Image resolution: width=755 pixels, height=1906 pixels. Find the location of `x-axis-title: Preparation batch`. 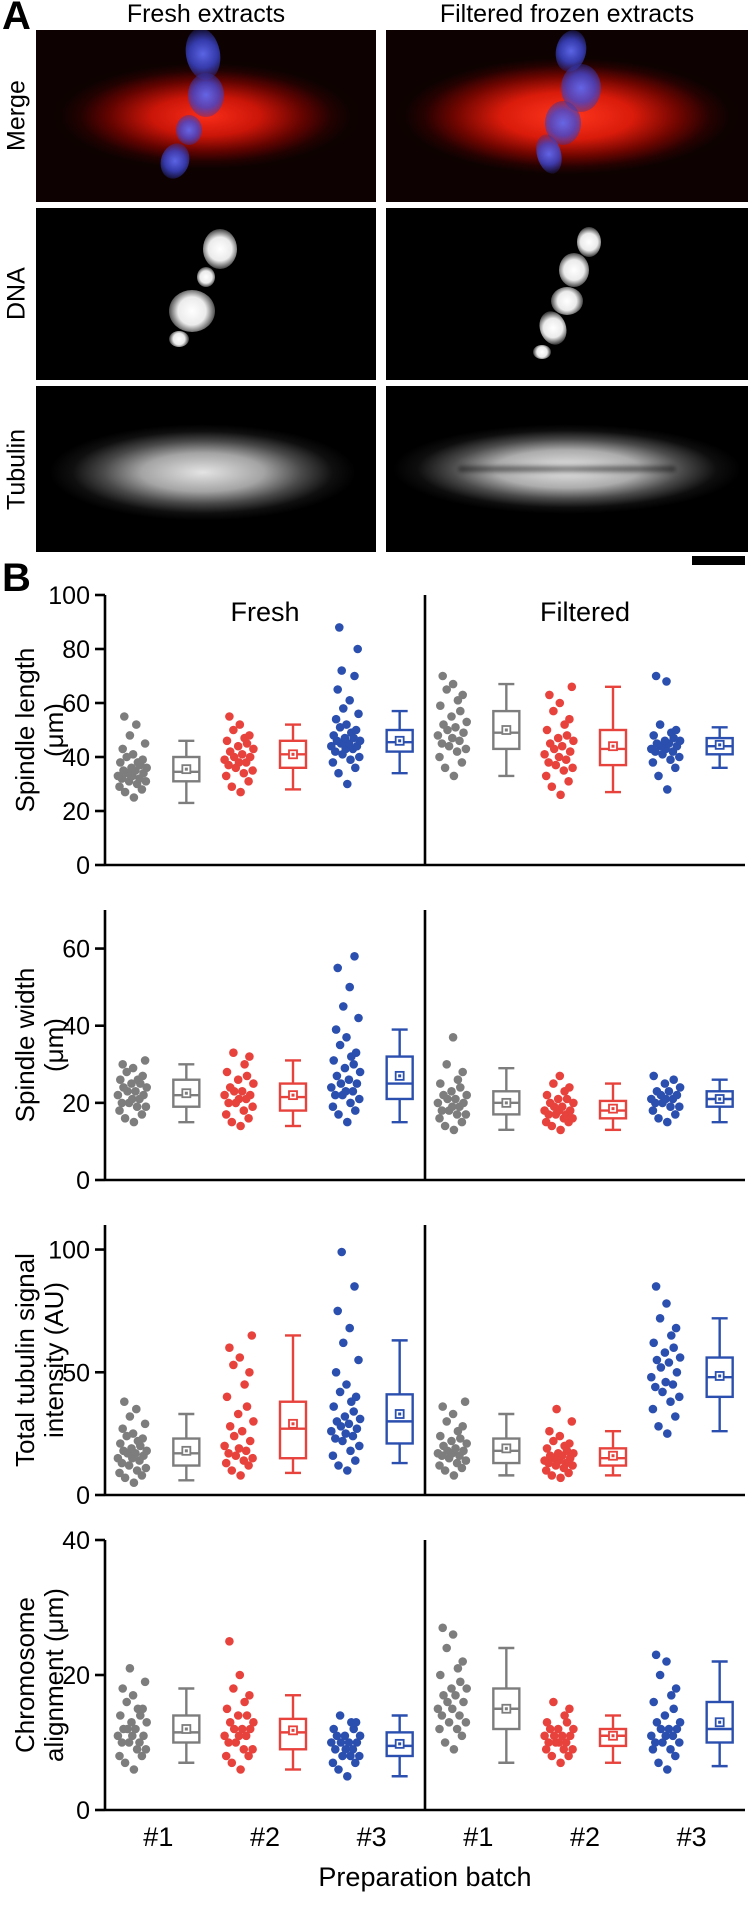

x-axis-title: Preparation batch is located at coordinates (424, 1877).